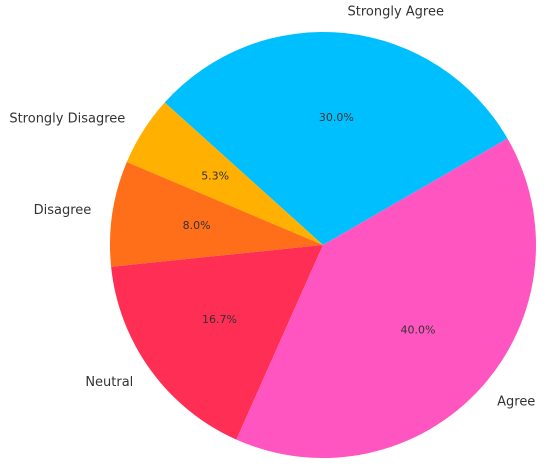 The width and height of the screenshot is (550, 469). I want to click on slice-label: Neutral, so click(109, 382).